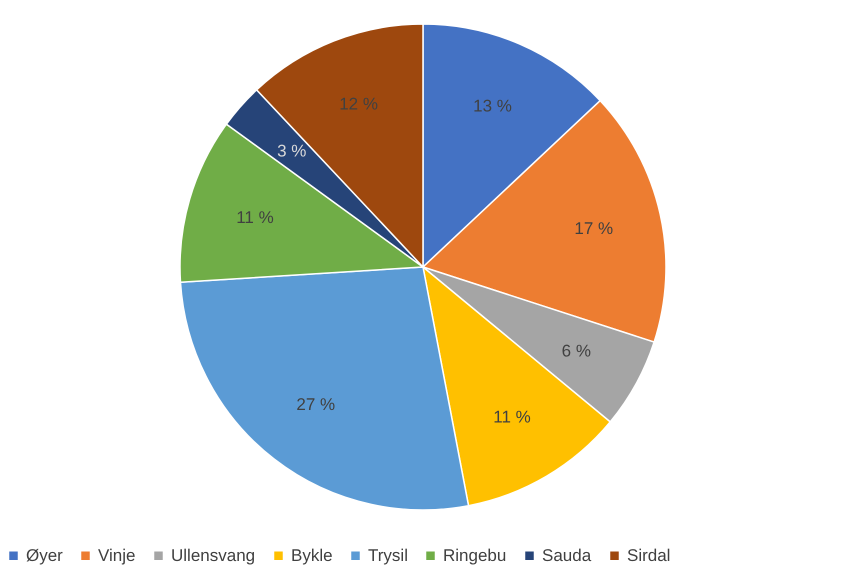 This screenshot has width=846, height=569. What do you see at coordinates (648, 555) in the screenshot?
I see `legend-label: Sirdal` at bounding box center [648, 555].